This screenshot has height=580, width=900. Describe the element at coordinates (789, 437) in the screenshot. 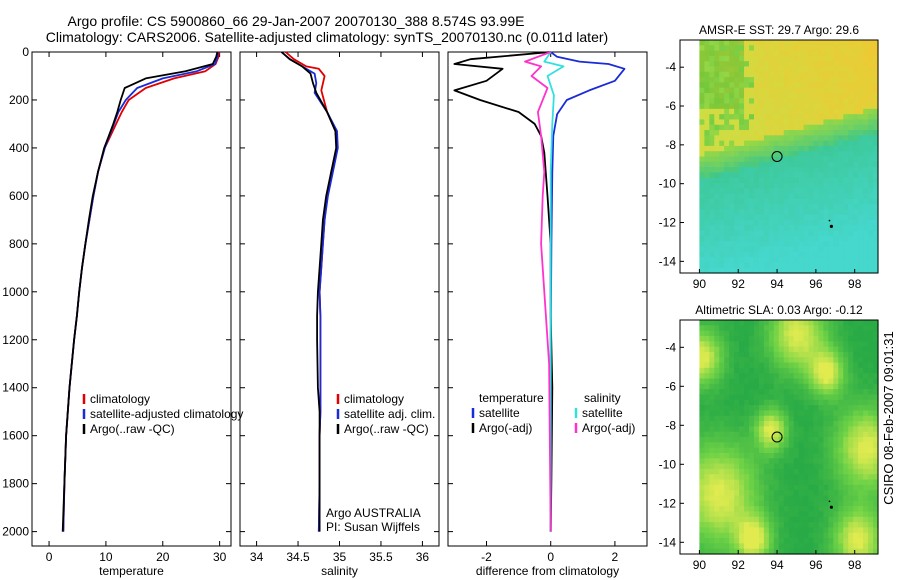

I see `heatmap-cells` at that location.